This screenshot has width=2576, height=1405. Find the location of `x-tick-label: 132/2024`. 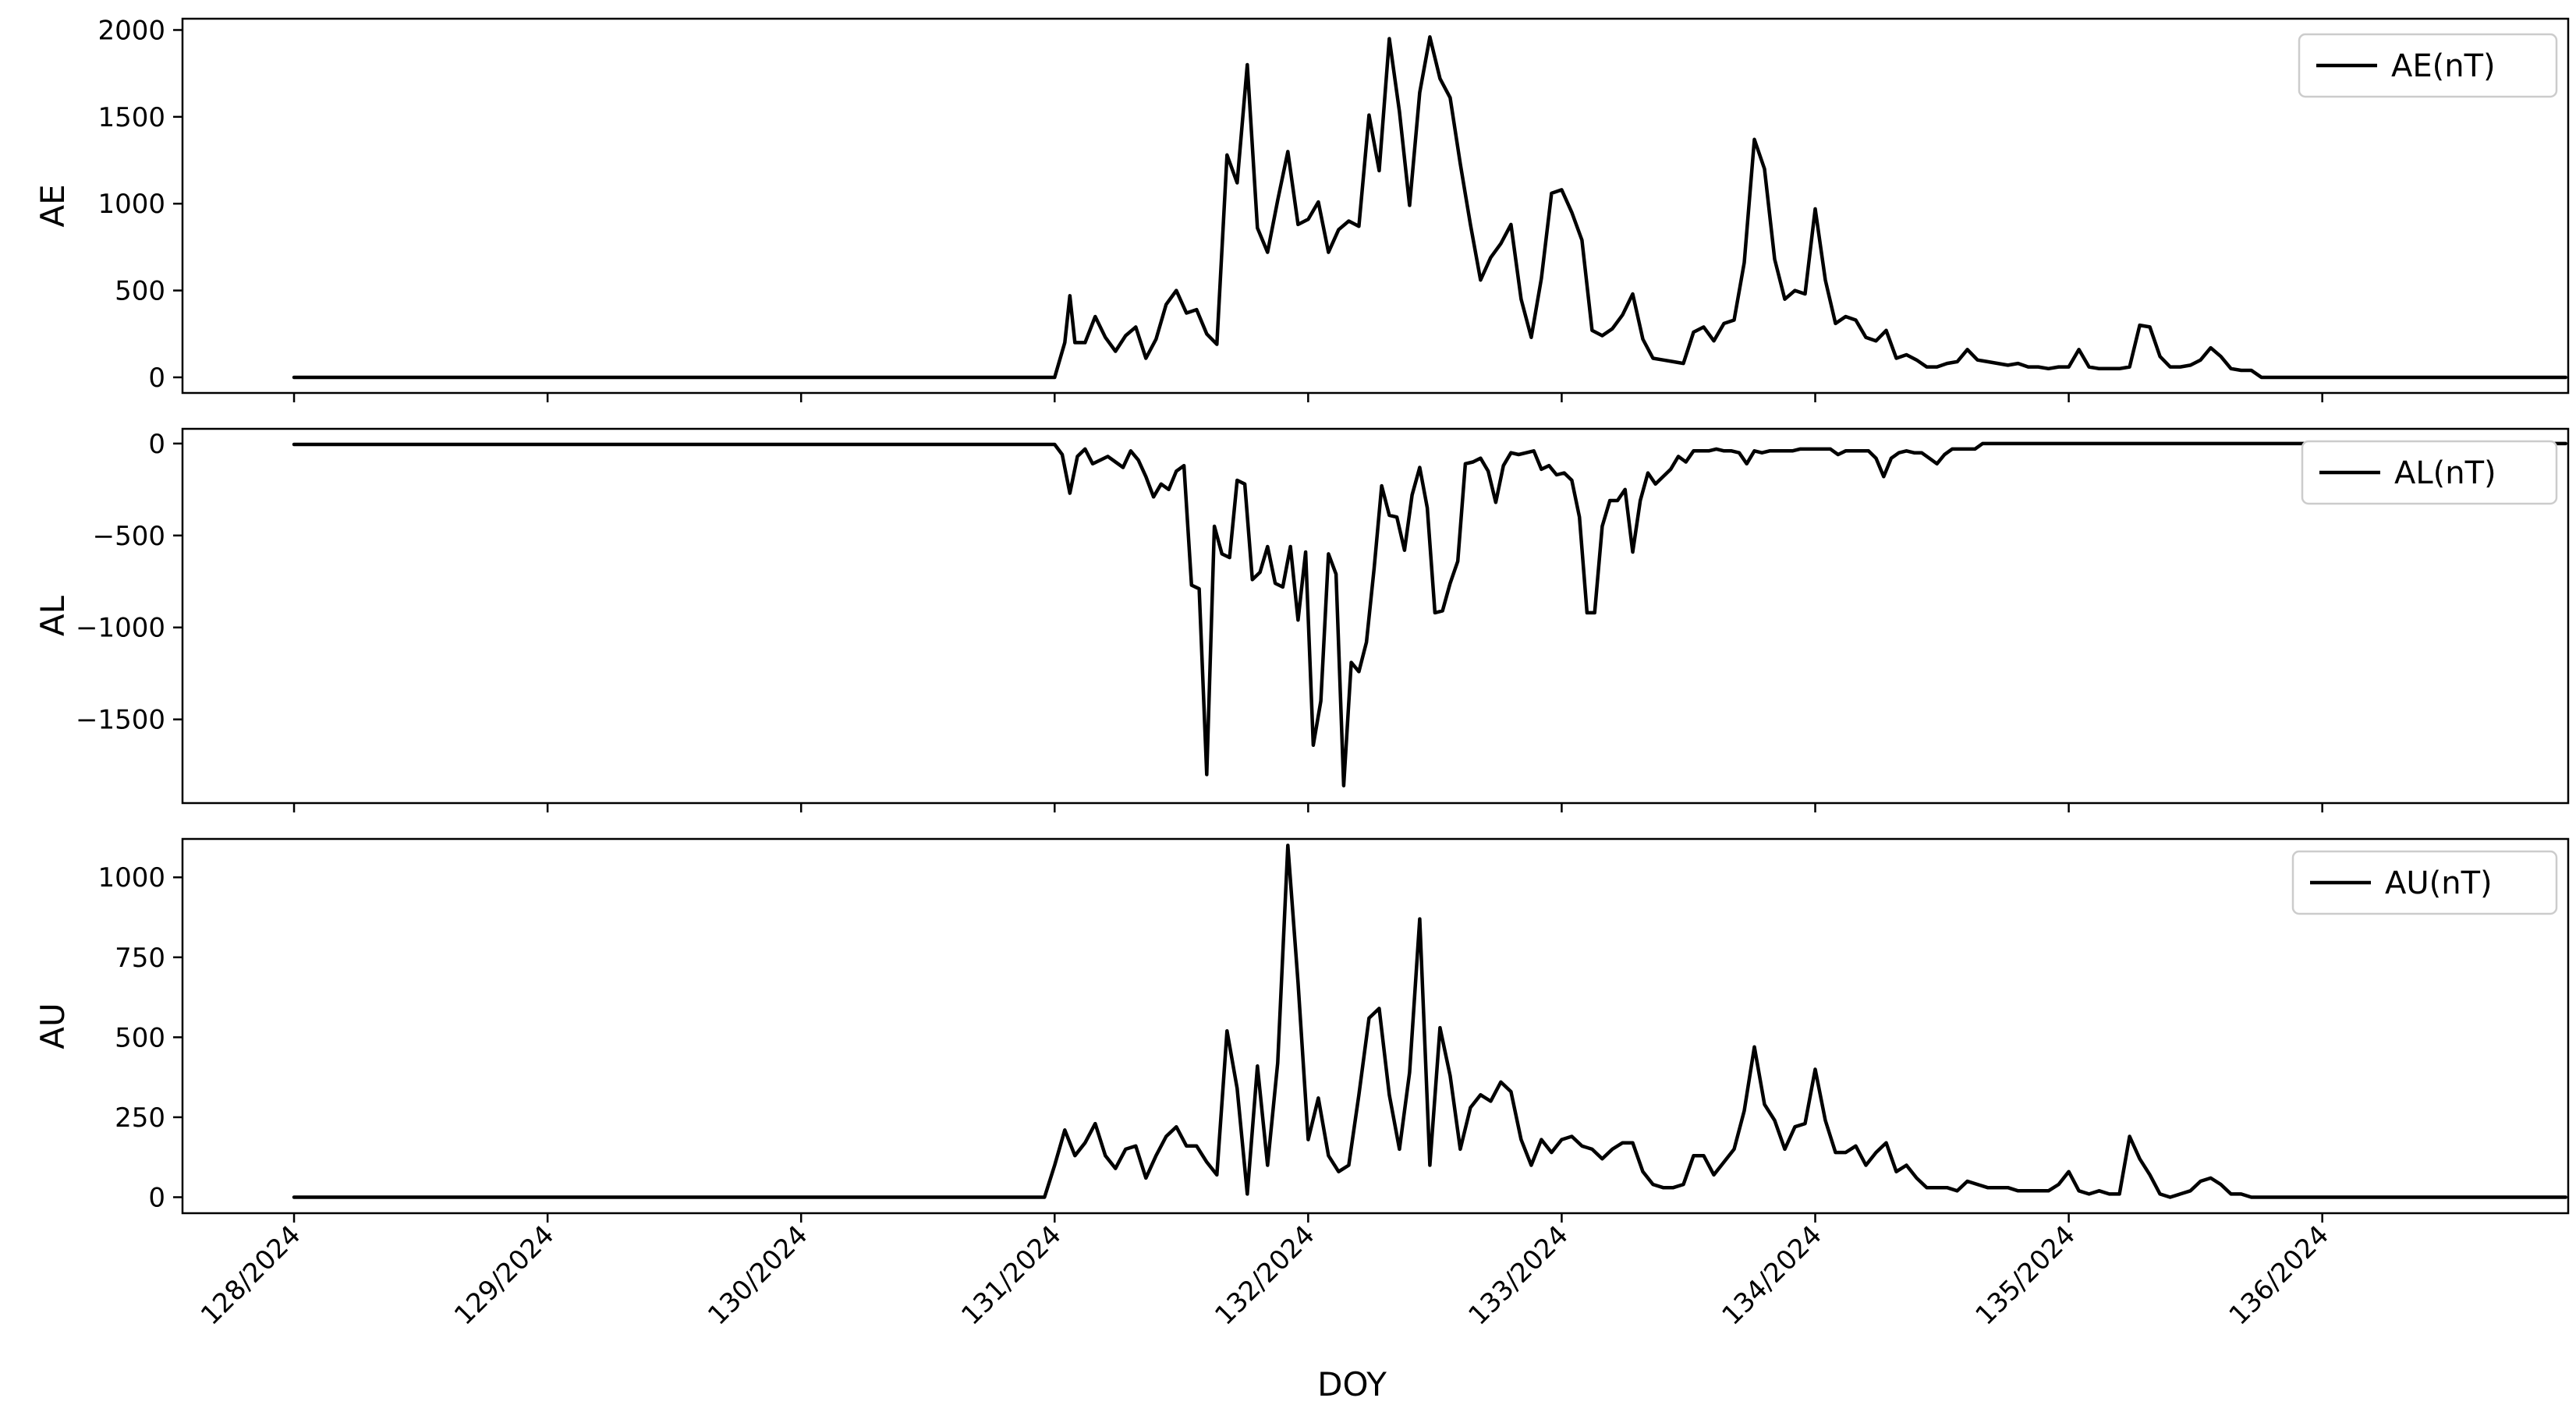

x-tick-label: 132/2024 is located at coordinates (1265, 1275).